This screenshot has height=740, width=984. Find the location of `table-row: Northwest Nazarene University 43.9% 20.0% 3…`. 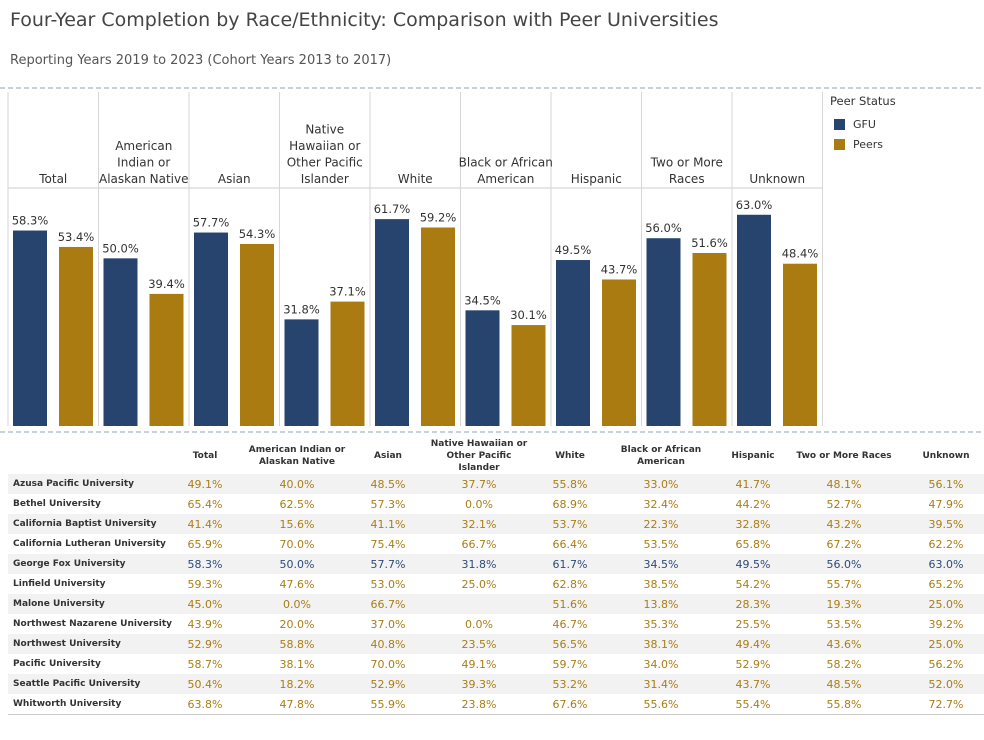

table-row: Northwest Nazarene University 43.9% 20.0% 3… is located at coordinates (496, 624).